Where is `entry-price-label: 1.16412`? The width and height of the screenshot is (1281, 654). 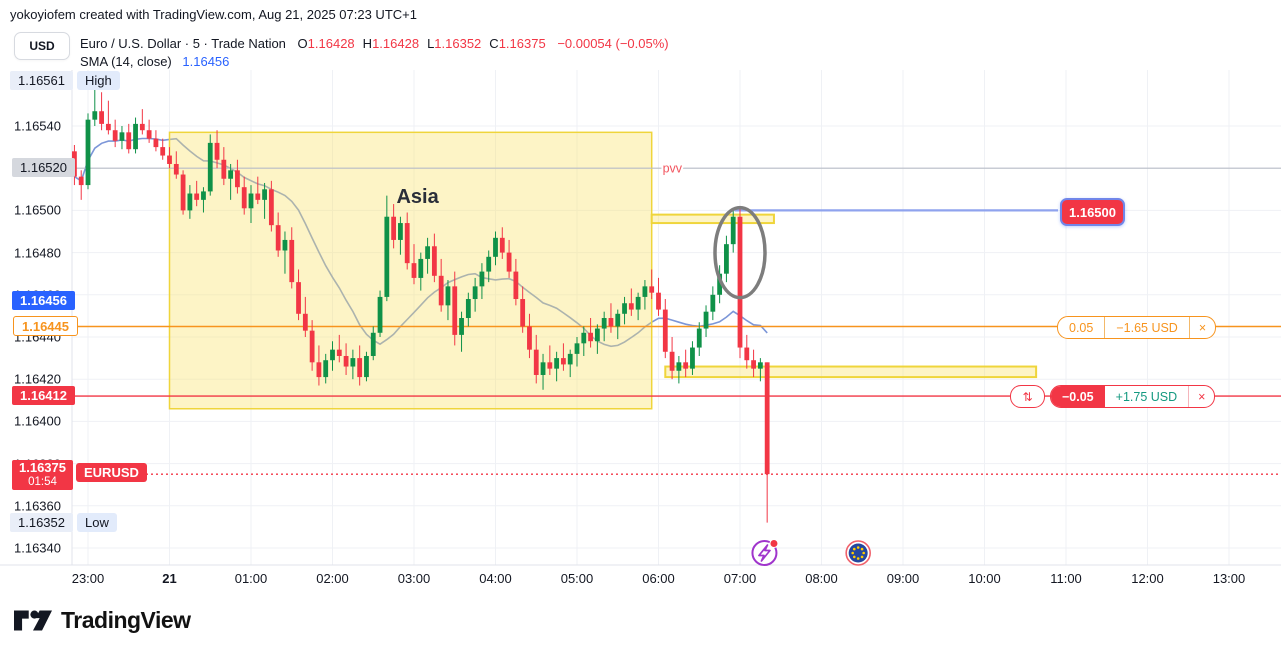 entry-price-label: 1.16412 is located at coordinates (43, 395).